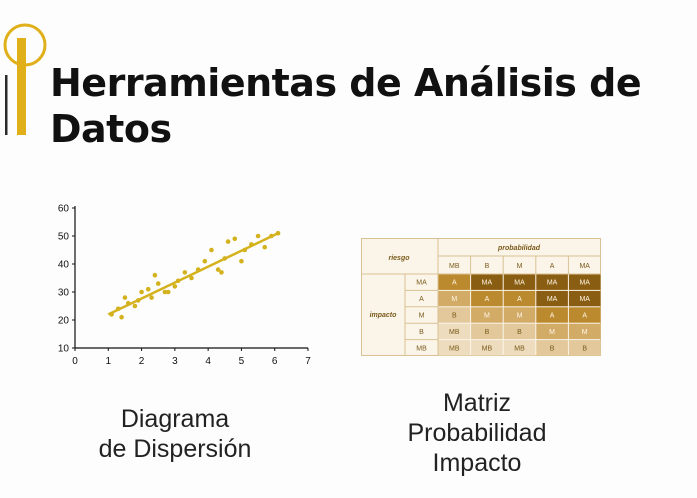 Image resolution: width=697 pixels, height=498 pixels. What do you see at coordinates (421, 332) in the screenshot?
I see `impact-row-label: B` at bounding box center [421, 332].